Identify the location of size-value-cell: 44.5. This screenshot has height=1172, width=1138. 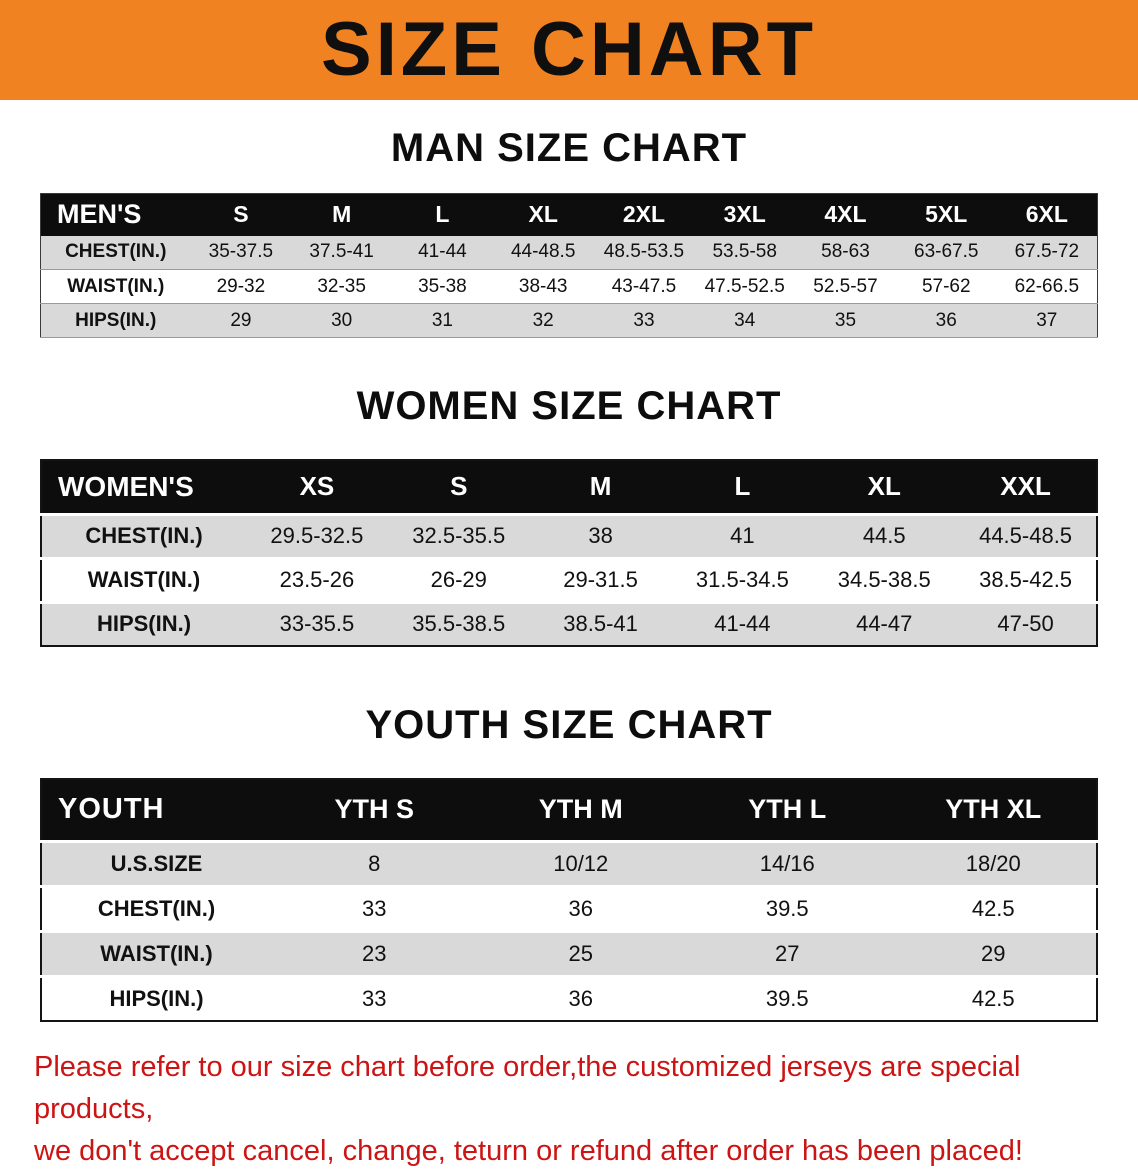
(884, 535).